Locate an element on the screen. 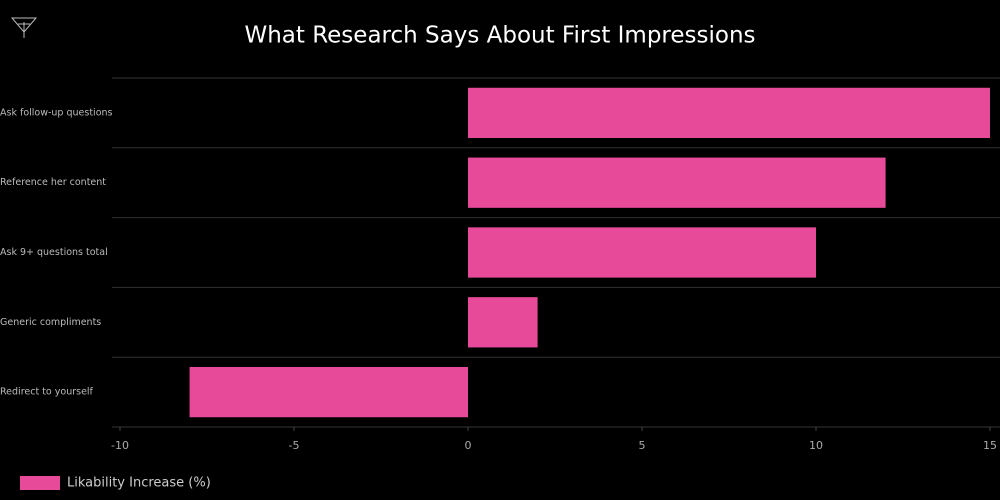 The height and width of the screenshot is (500, 1000). x-tick-label: 0 is located at coordinates (468, 445).